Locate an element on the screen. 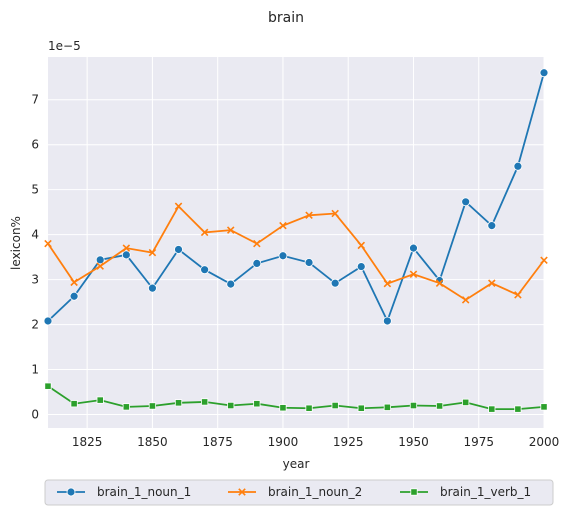  legend-label: brain_1_noun_1 is located at coordinates (144, 492).